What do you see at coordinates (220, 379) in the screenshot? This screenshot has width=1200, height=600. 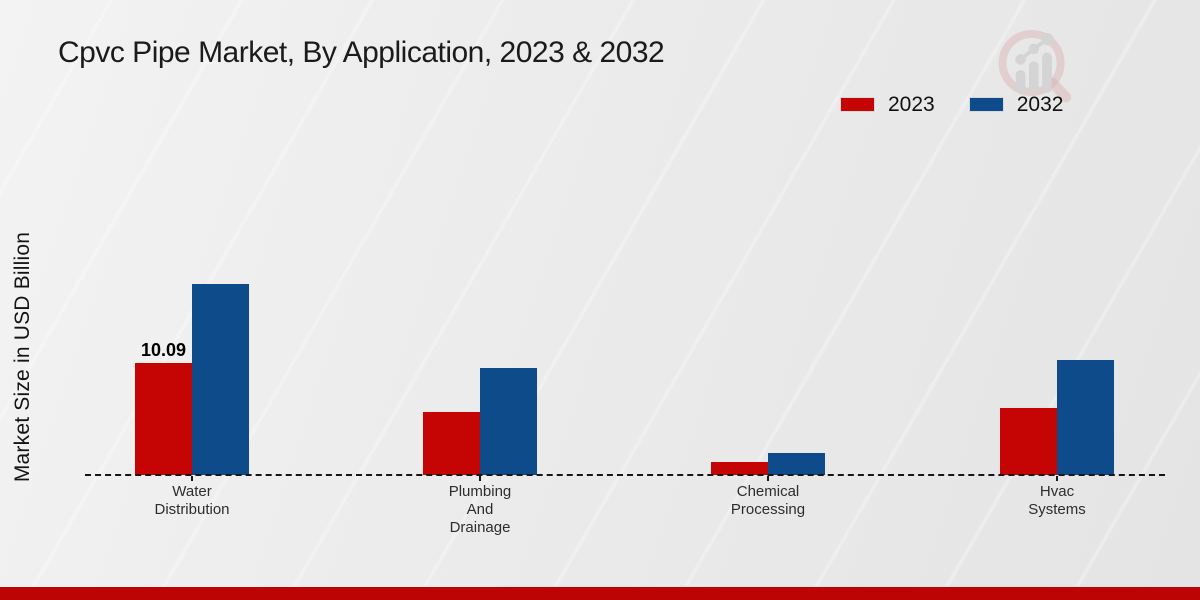 I see `bar-2032-water-distribution` at bounding box center [220, 379].